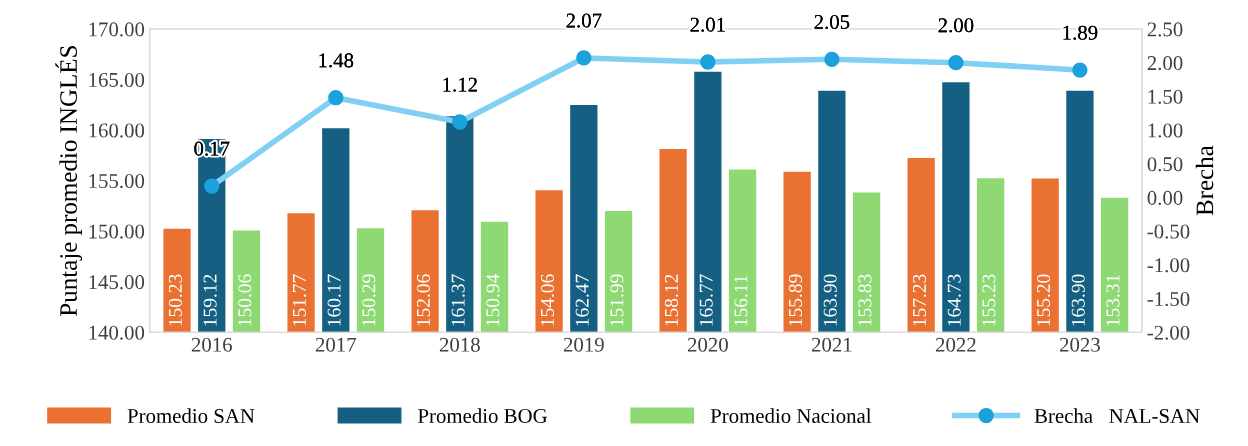  What do you see at coordinates (831, 344) in the screenshot?
I see `x-tick-label: 2021` at bounding box center [831, 344].